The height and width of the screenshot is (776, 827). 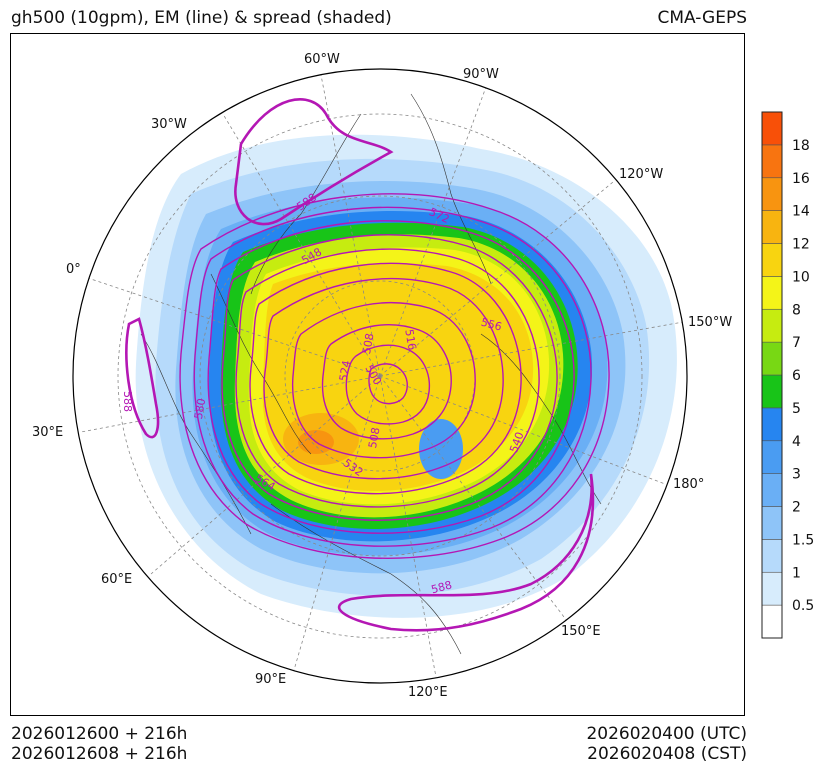 What do you see at coordinates (796, 508) in the screenshot?
I see `colorbar-tick-label: 2` at bounding box center [796, 508].